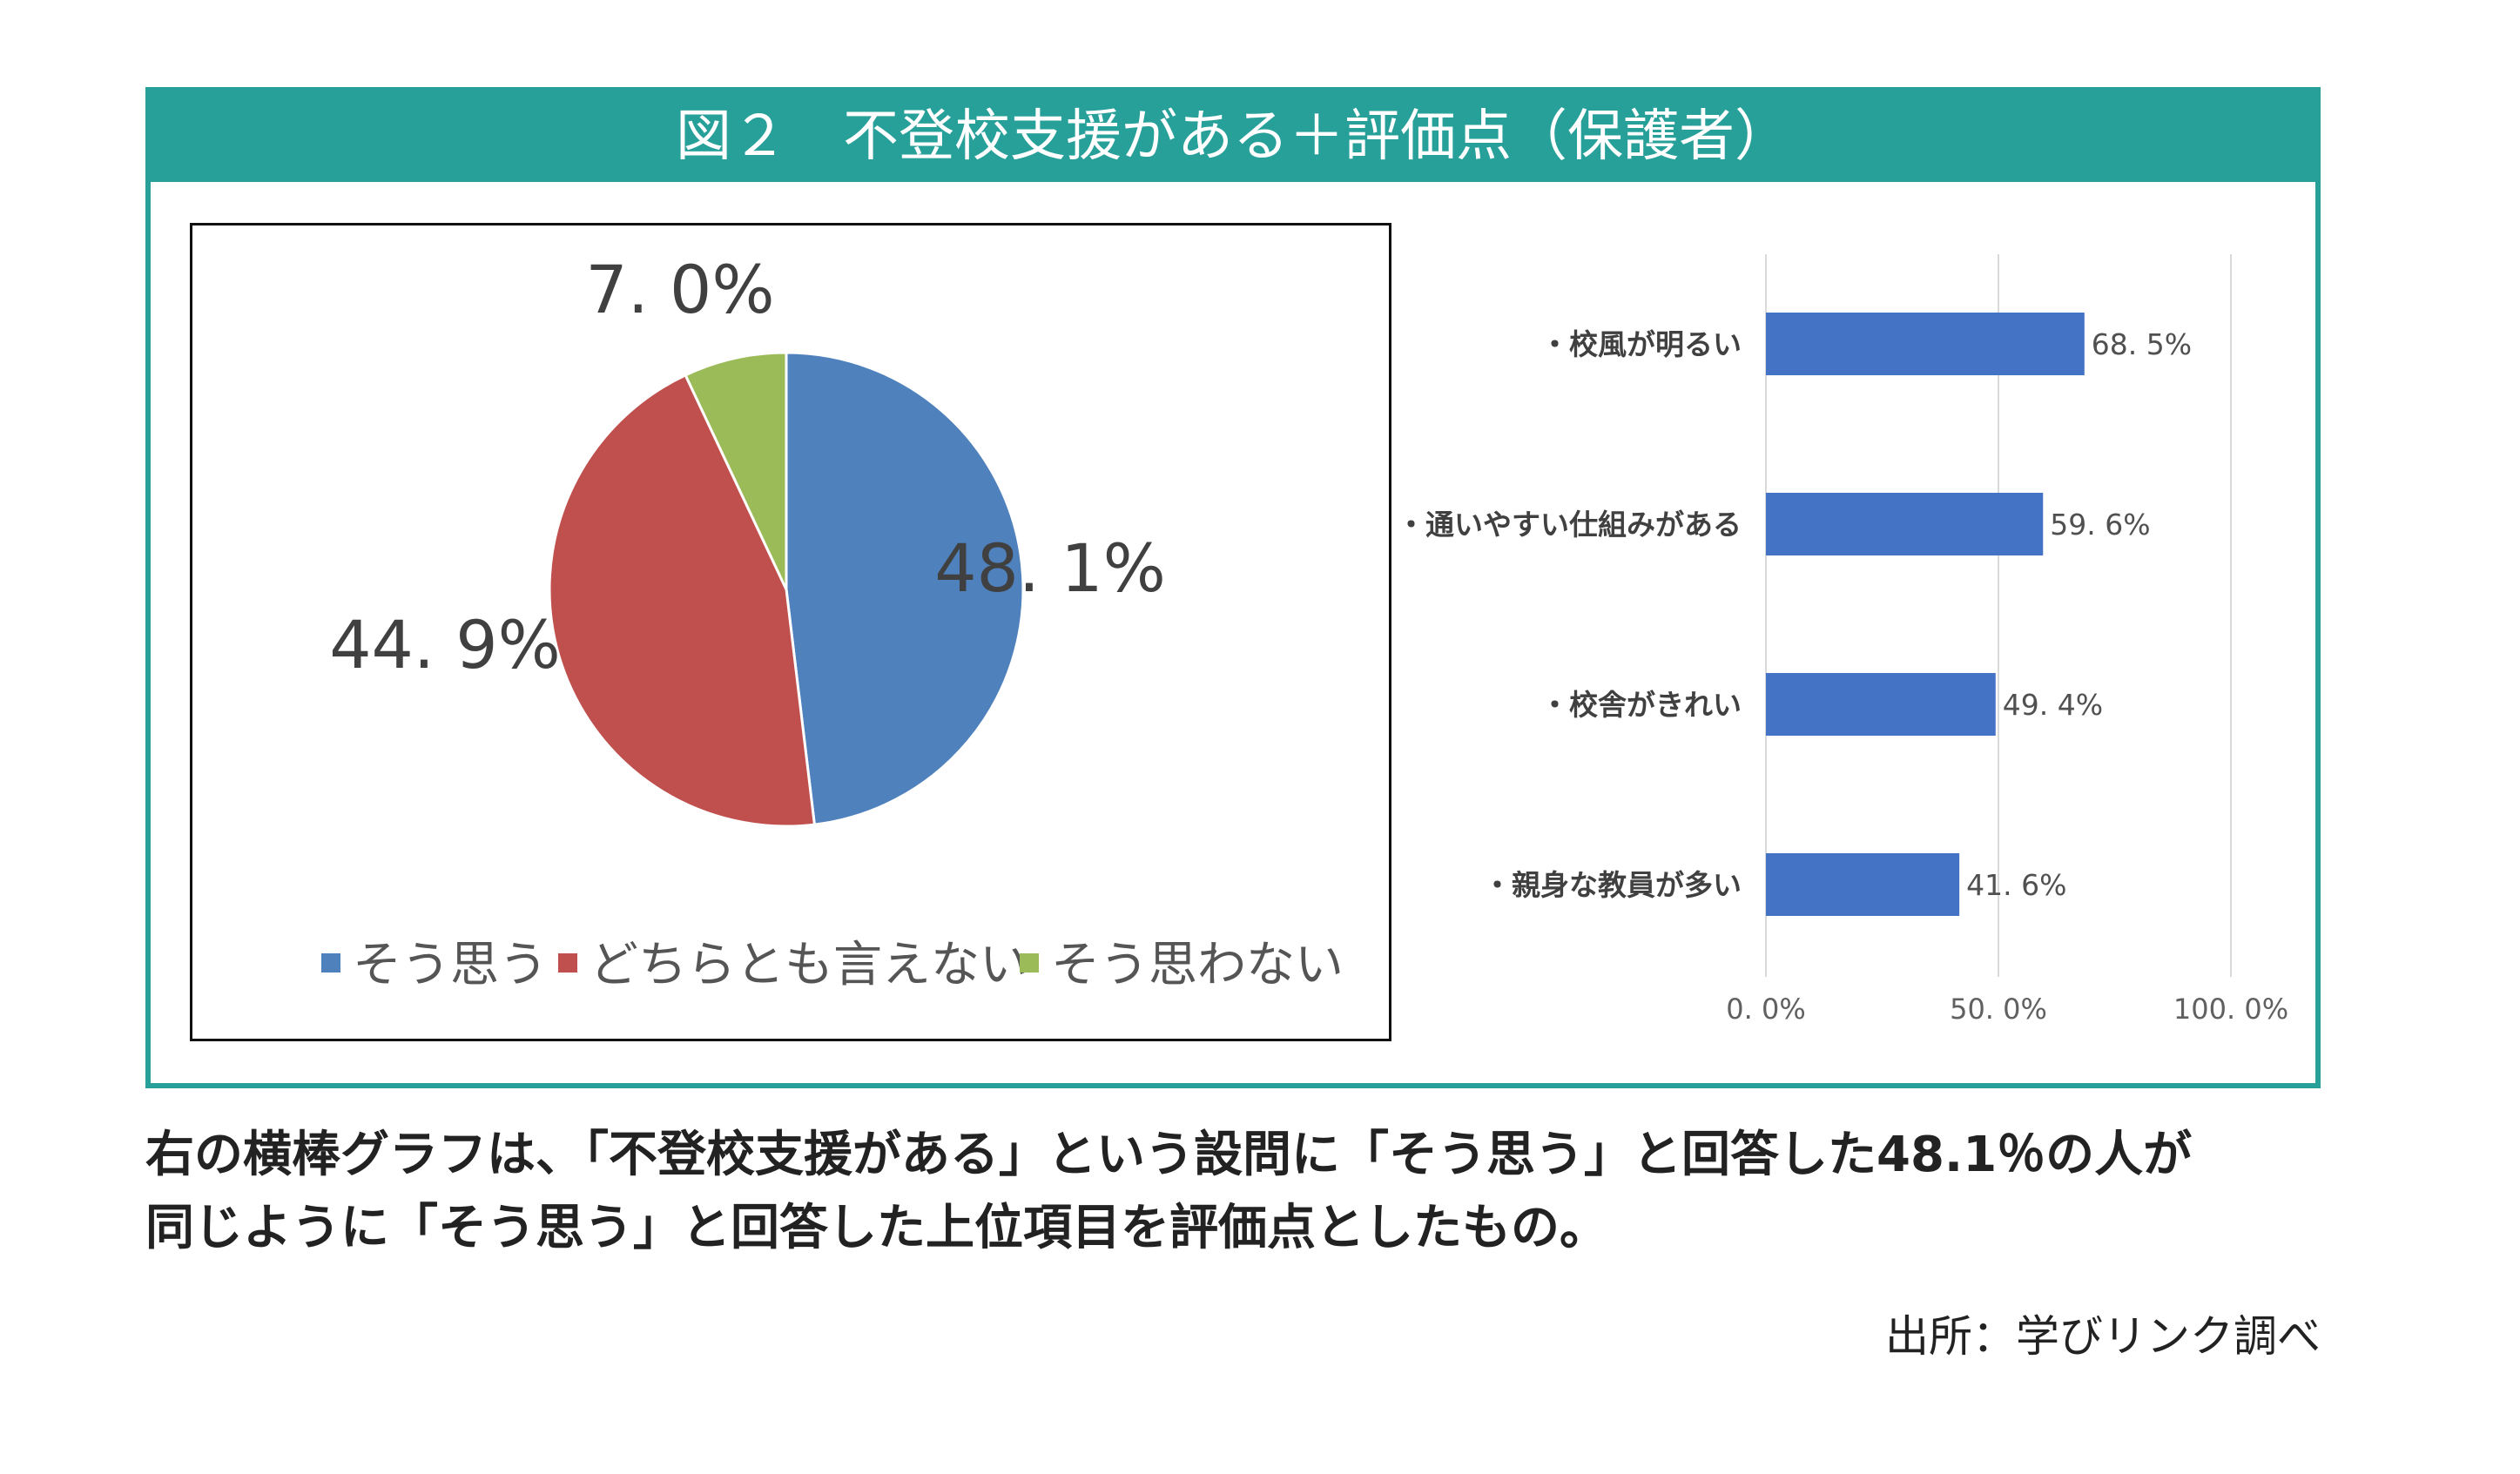 The image size is (2520, 1474). What do you see at coordinates (1233, 137) in the screenshot?
I see `figure-title: 図２ 不登校支援がある＋評価点（保護者）` at bounding box center [1233, 137].